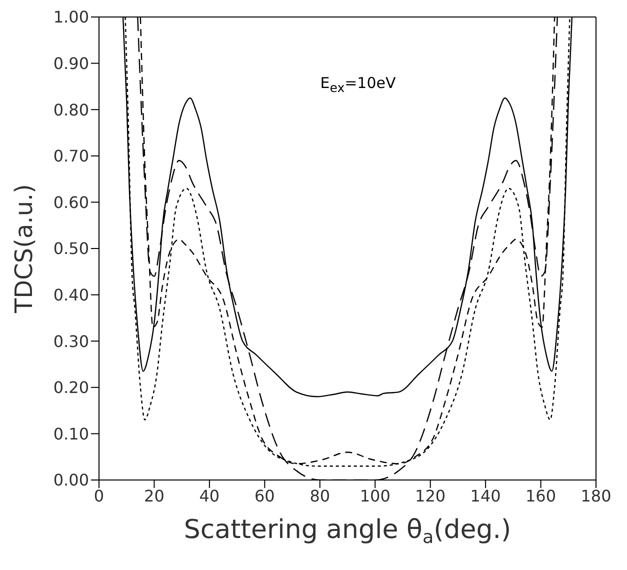 The width and height of the screenshot is (627, 570). Describe the element at coordinates (71, 341) in the screenshot. I see `y-tick-label: 0.30` at that location.